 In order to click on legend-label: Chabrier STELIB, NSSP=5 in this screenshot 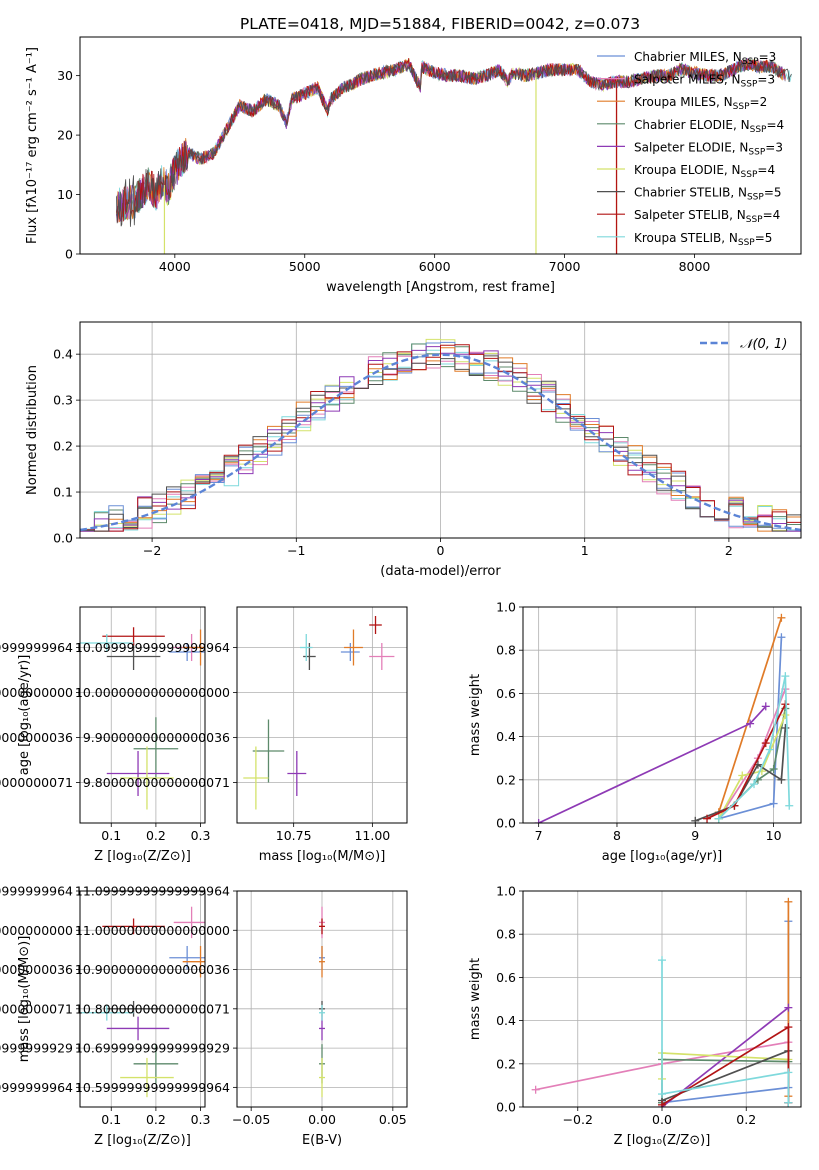, I will do `click(708, 194)`.